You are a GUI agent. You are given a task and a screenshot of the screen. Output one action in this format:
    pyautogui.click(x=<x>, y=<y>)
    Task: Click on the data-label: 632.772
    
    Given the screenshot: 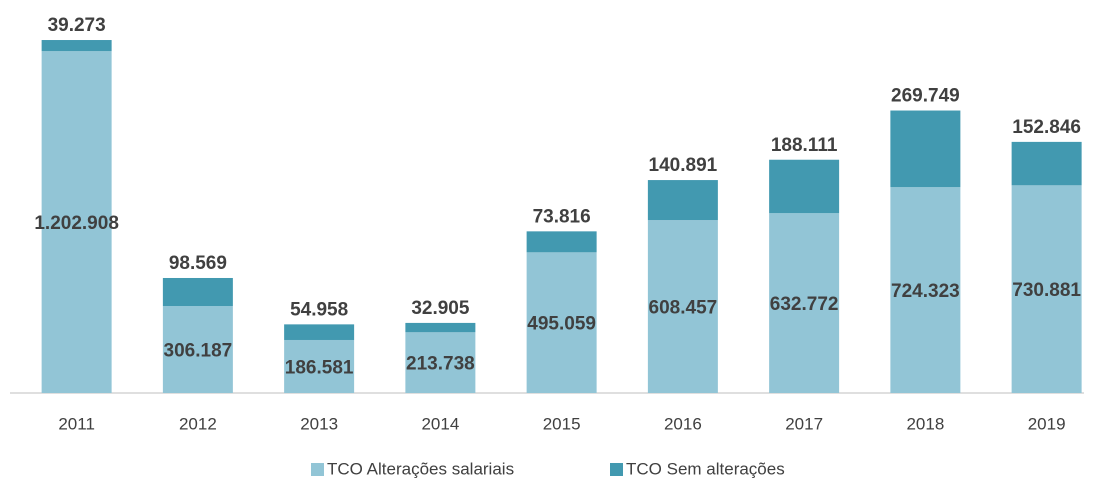 What is the action you would take?
    pyautogui.click(x=804, y=304)
    